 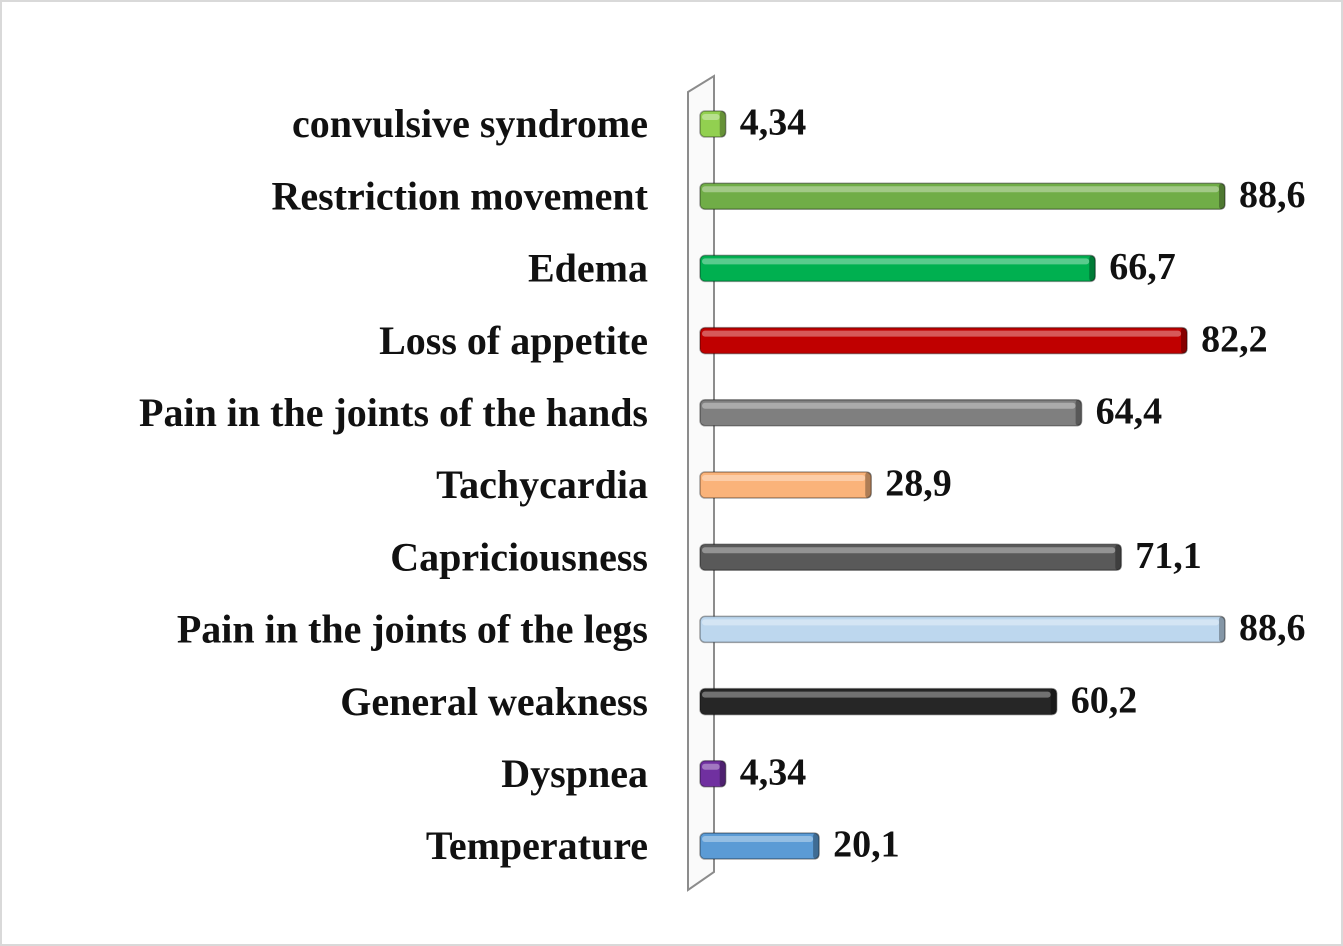 I want to click on category-label: Tachycardia, so click(x=542, y=484).